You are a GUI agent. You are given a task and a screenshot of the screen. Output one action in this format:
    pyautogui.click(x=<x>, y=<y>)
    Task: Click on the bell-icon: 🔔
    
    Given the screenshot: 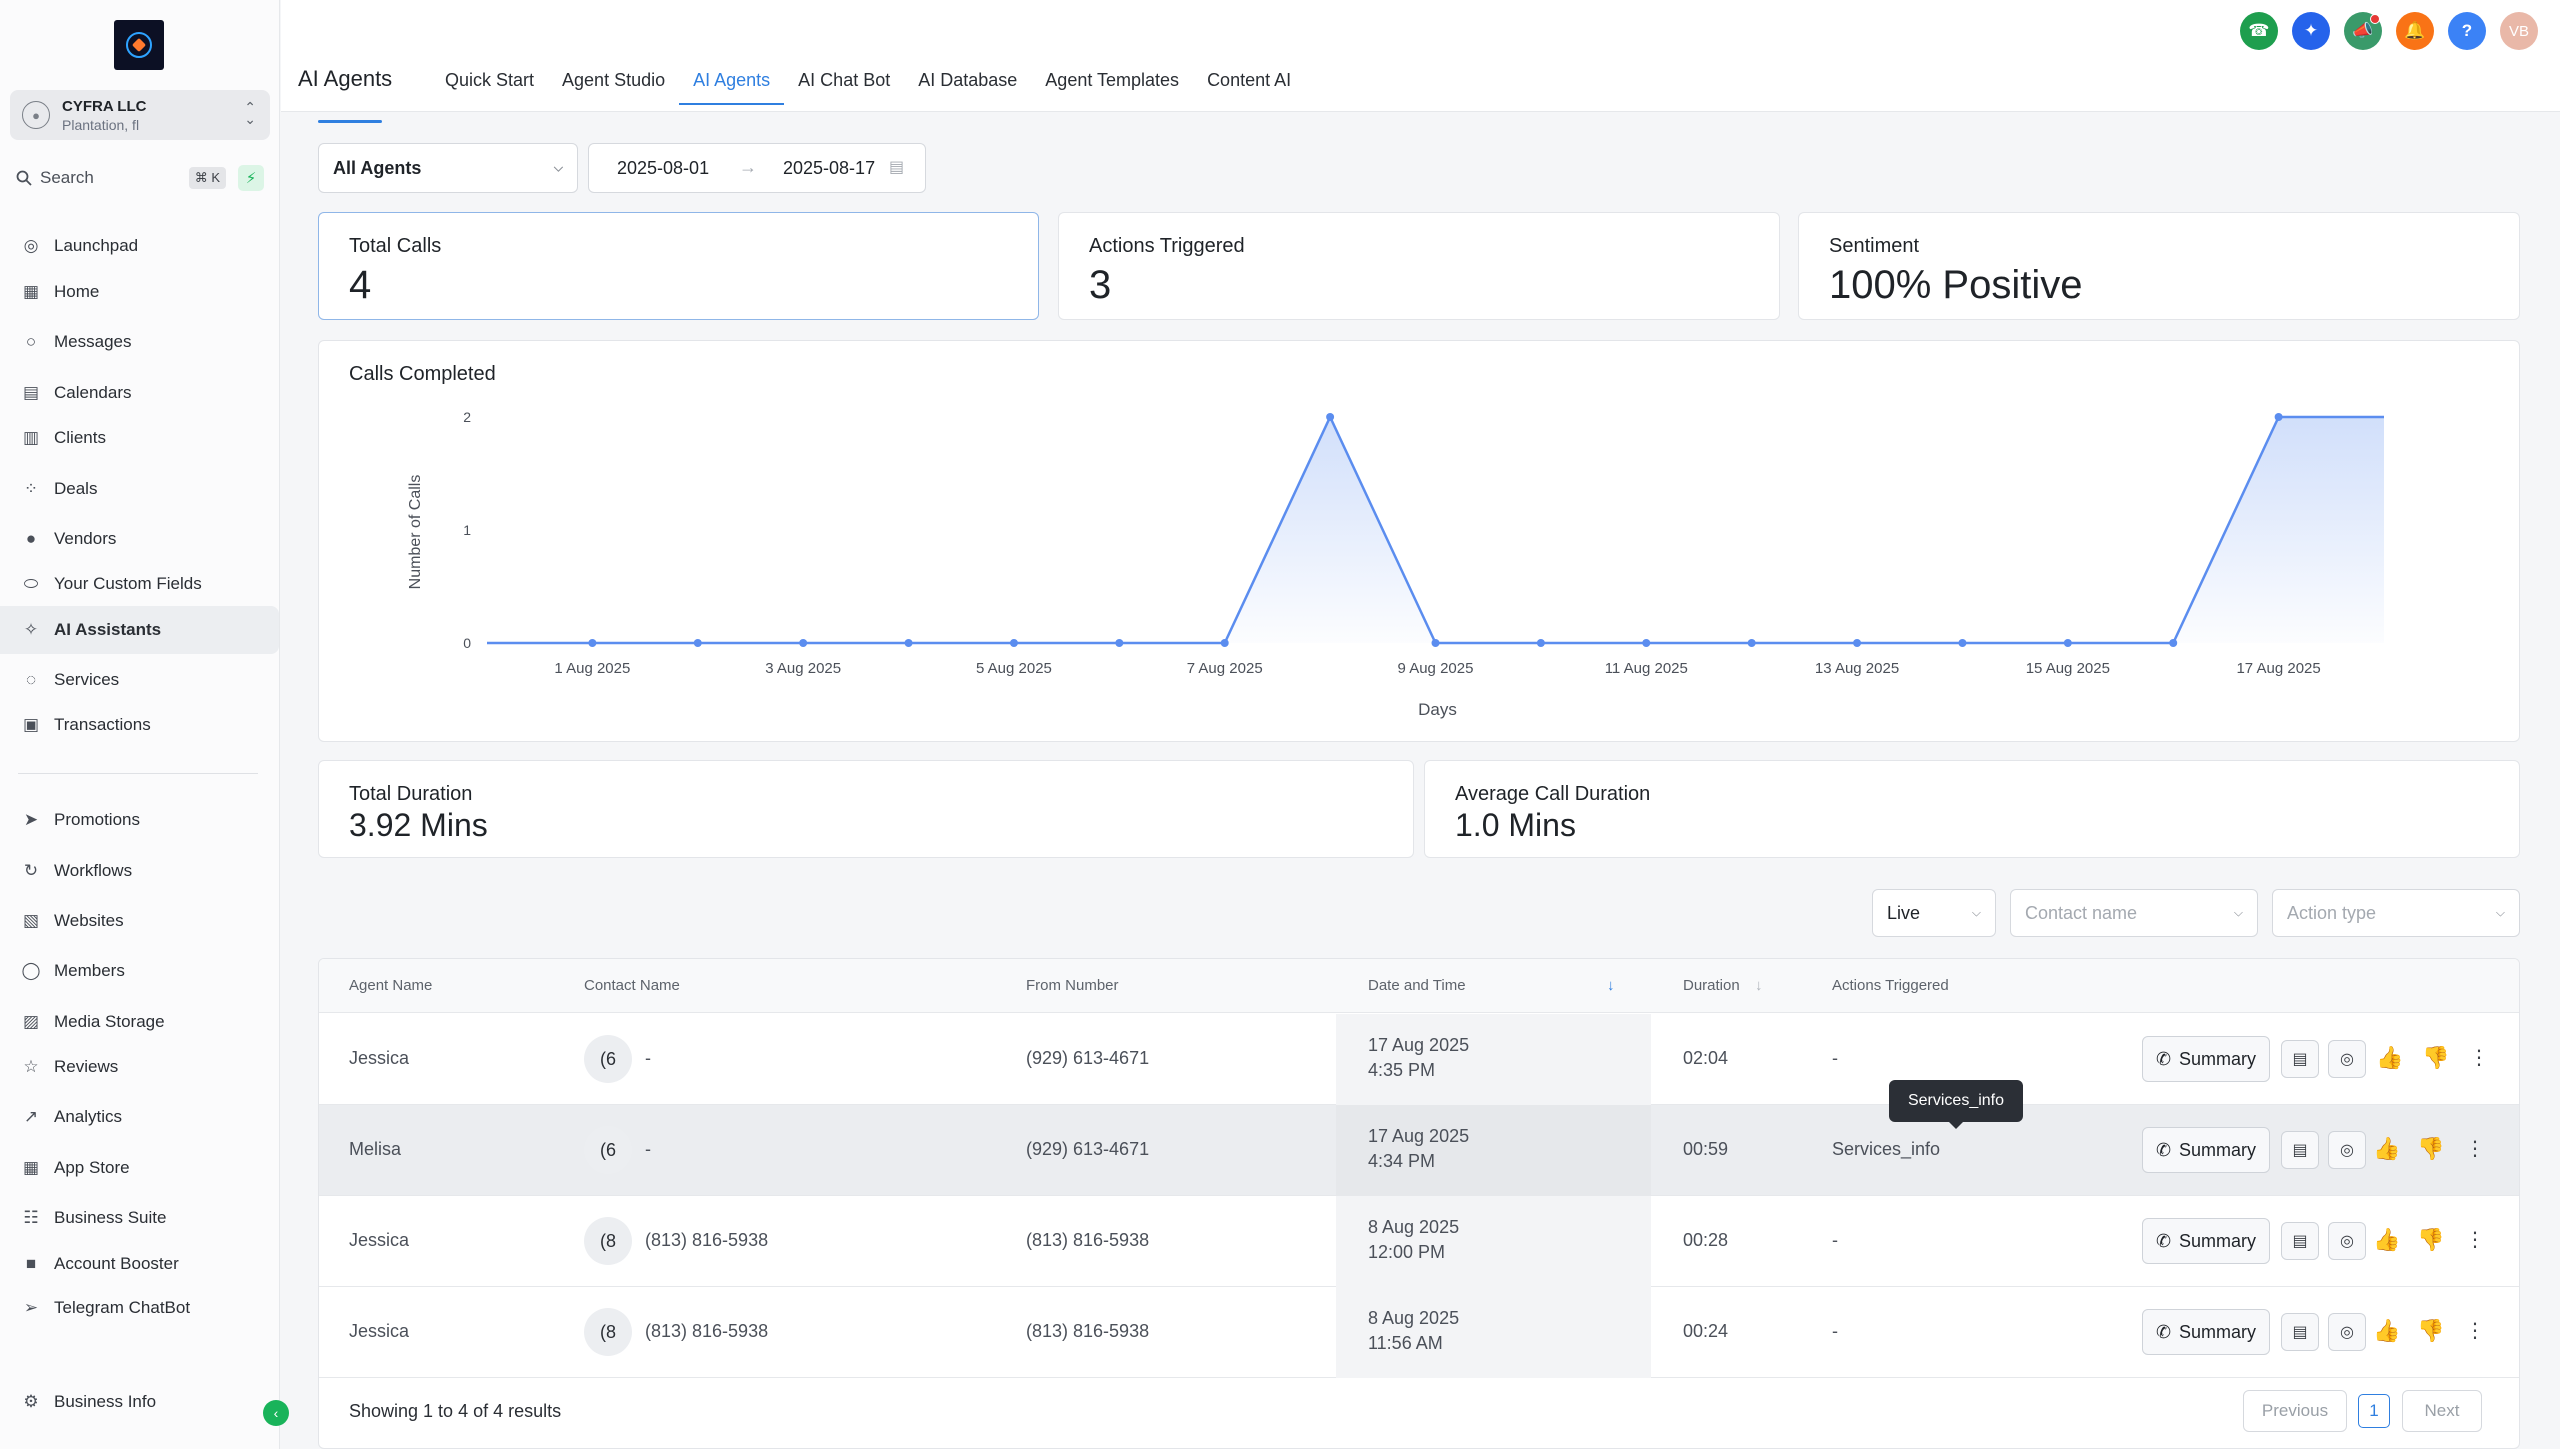 What is the action you would take?
    pyautogui.click(x=2415, y=31)
    